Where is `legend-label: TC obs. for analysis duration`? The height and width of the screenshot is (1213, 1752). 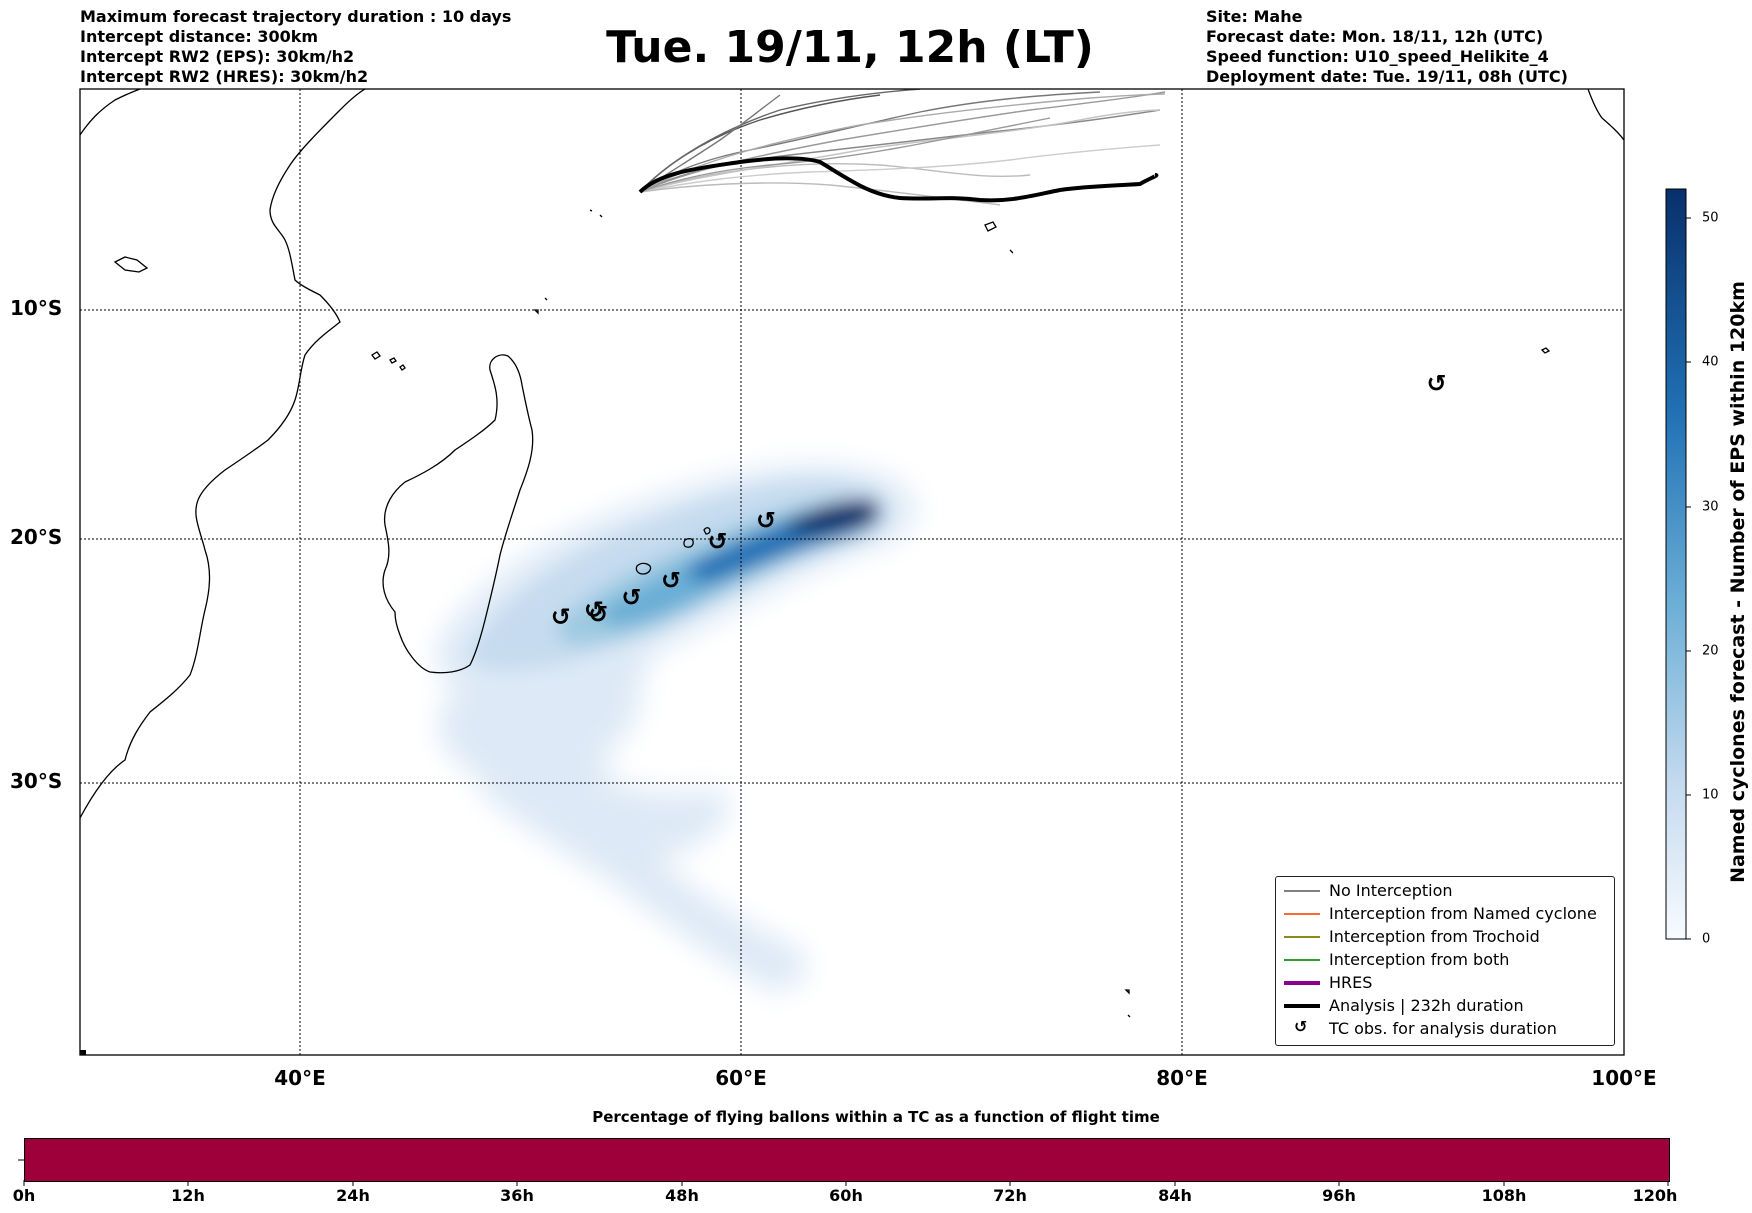
legend-label: TC obs. for analysis duration is located at coordinates (1443, 1028).